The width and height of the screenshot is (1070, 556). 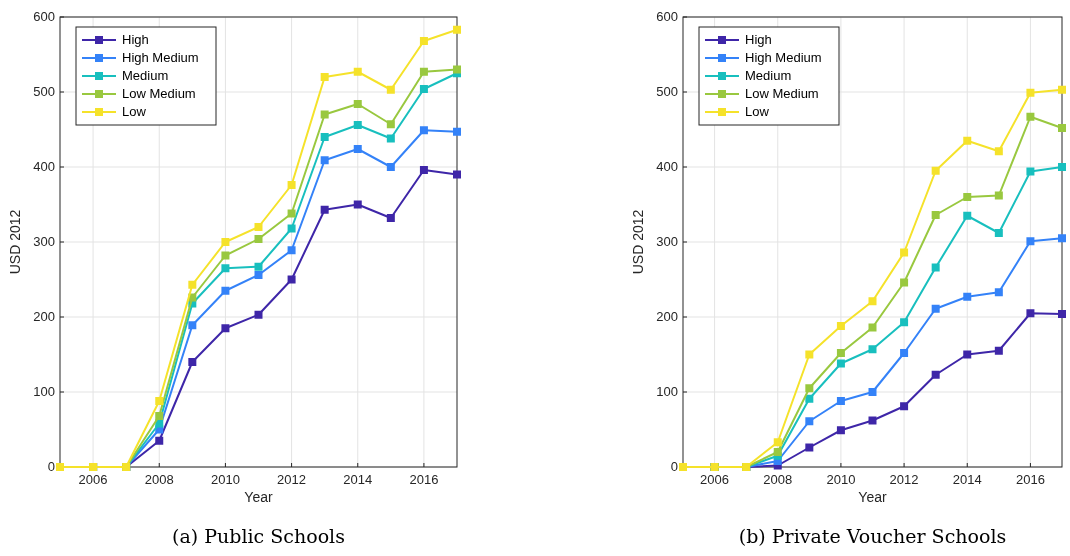 What do you see at coordinates (841, 479) in the screenshot?
I see `x-tick-label: 2010` at bounding box center [841, 479].